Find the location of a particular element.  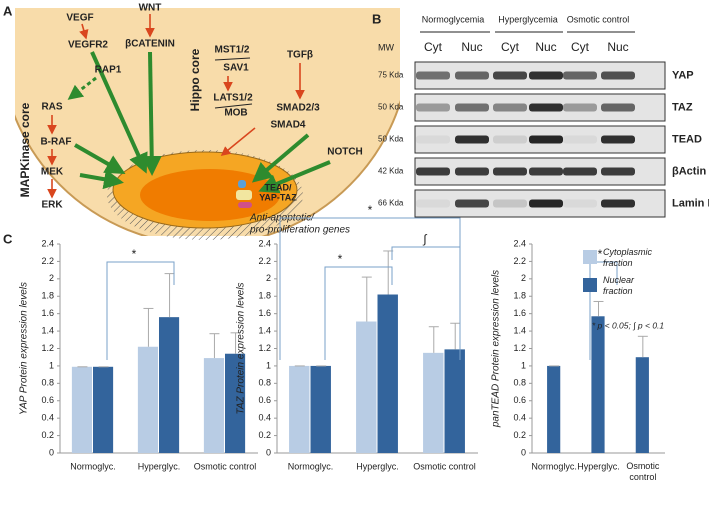

dashed-arrow is located at coordinates (82, 88).